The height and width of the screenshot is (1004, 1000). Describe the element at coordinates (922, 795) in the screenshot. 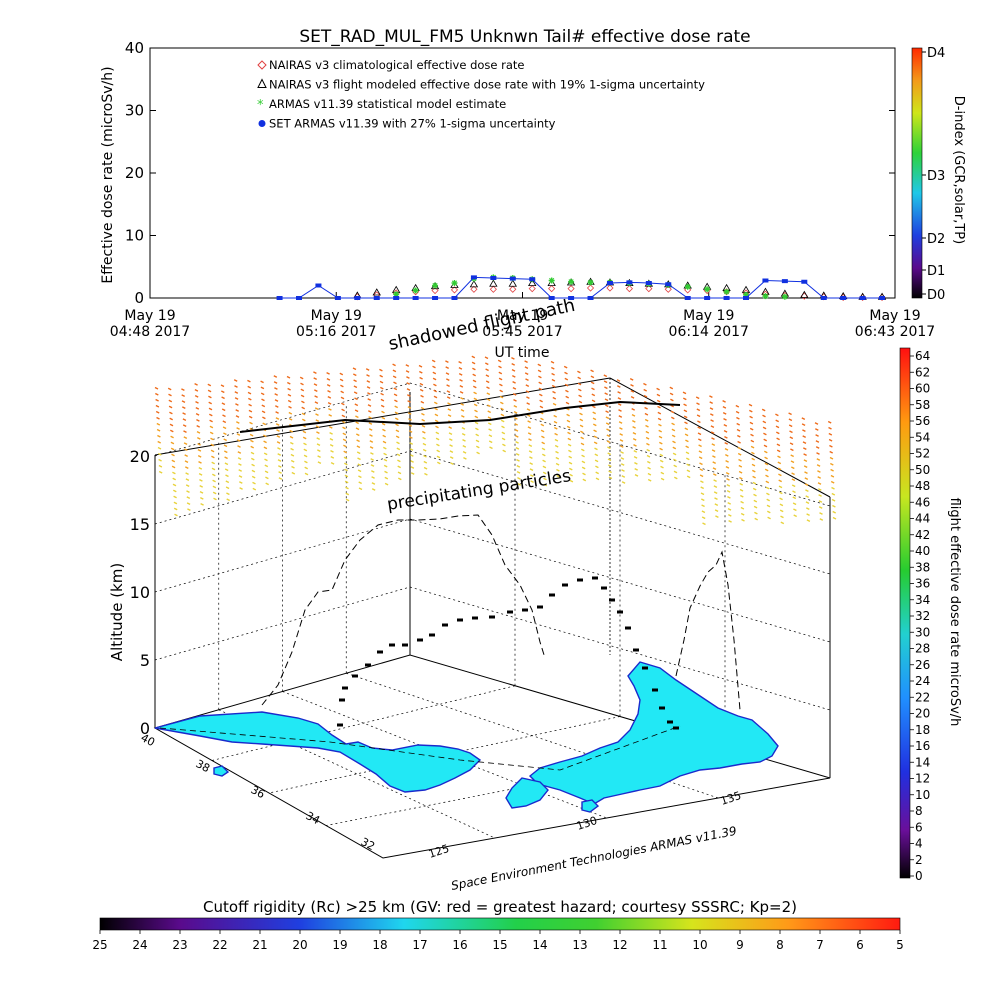

I see `dose-tick-label: 10` at that location.